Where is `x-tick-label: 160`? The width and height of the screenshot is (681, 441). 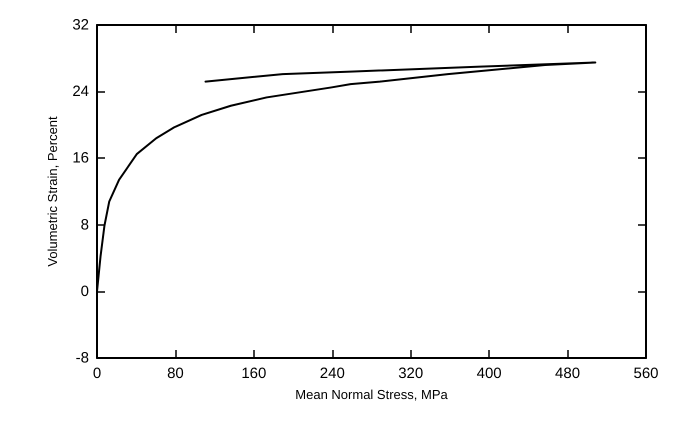
x-tick-label: 160 is located at coordinates (253, 373).